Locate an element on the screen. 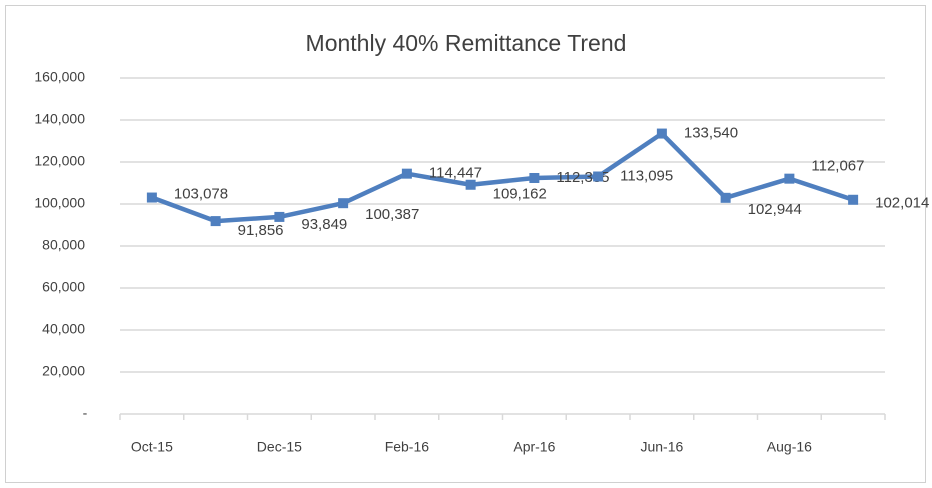 The height and width of the screenshot is (488, 932). data-label: 91,856 is located at coordinates (261, 230).